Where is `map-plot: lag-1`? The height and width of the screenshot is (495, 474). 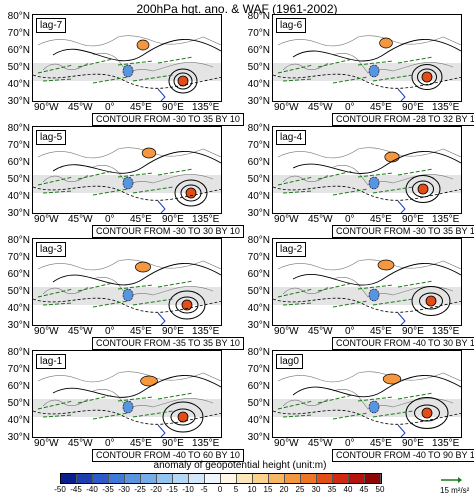
map-plot: lag-1 is located at coordinates (127, 394).